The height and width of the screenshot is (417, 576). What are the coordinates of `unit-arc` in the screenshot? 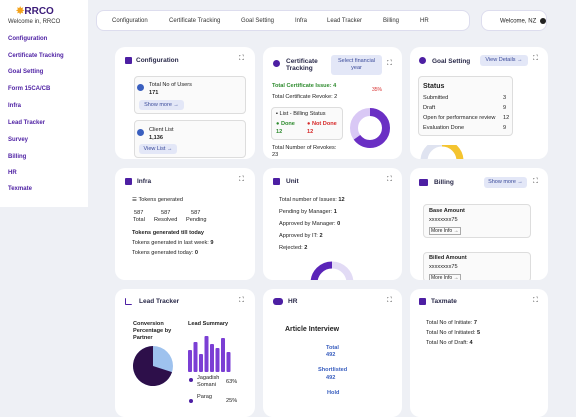 It's located at (321, 270).